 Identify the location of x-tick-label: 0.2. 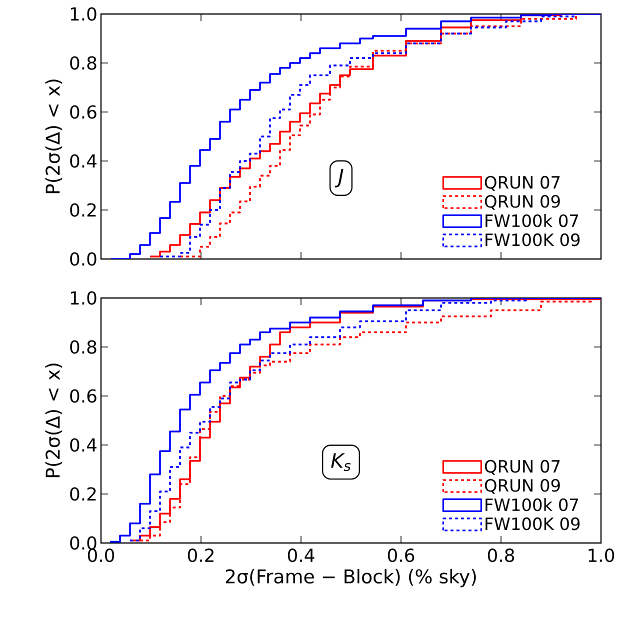
(201, 555).